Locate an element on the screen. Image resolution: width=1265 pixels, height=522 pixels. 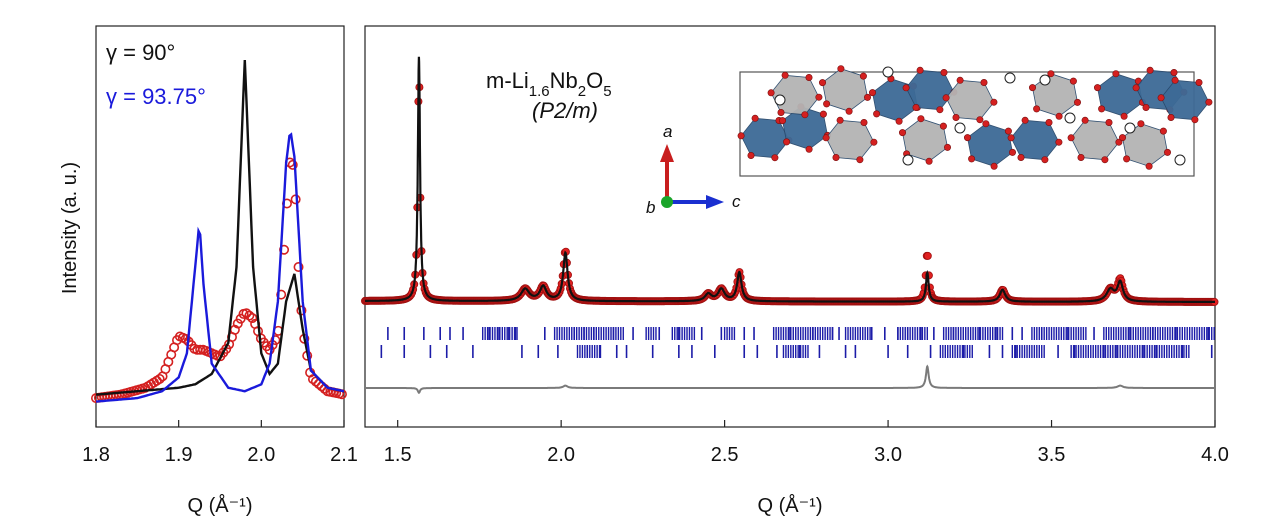
left-x-tick-label: 1.9 is located at coordinates (179, 455).